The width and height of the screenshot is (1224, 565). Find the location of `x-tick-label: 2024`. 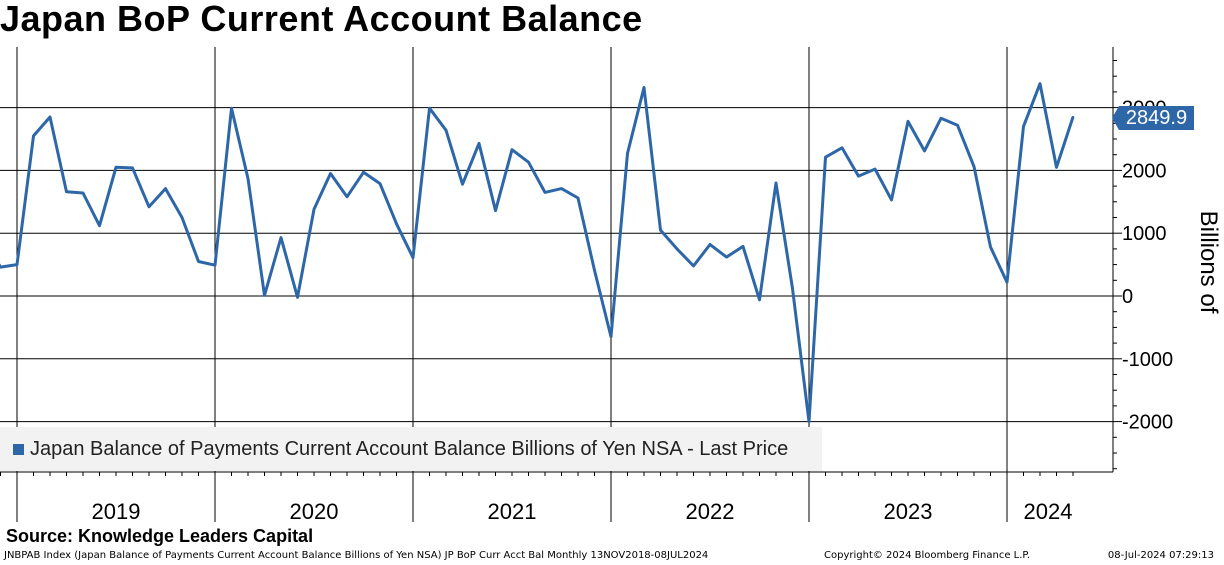

x-tick-label: 2024 is located at coordinates (1048, 511).